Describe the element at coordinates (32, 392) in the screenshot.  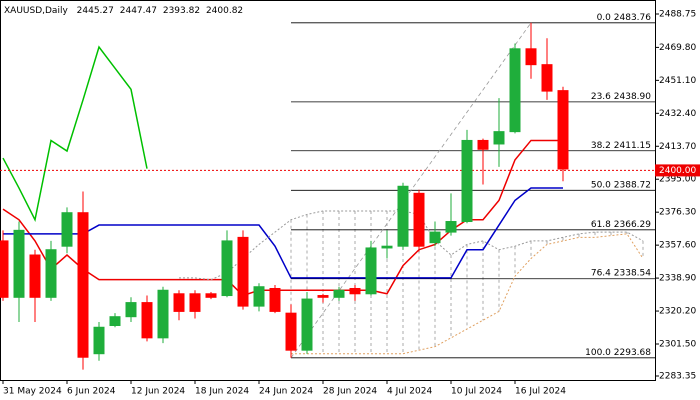
I see `x-tick-label: 31 May 2024` at that location.